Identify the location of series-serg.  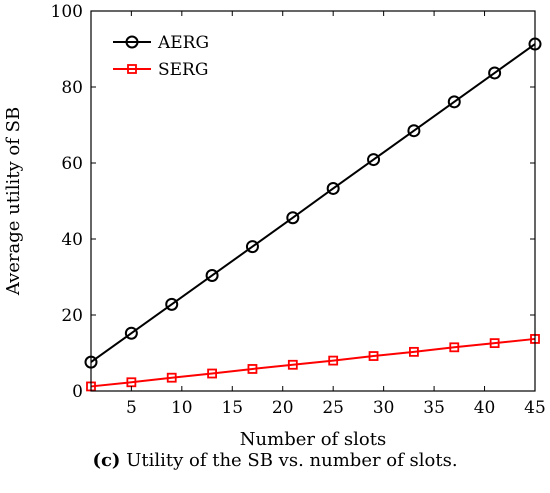
(313, 363).